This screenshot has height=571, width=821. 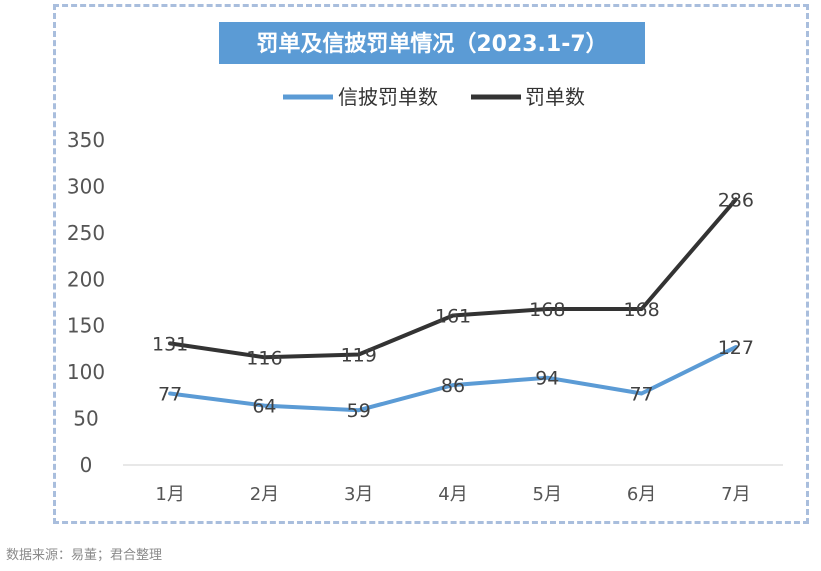 I want to click on chart-title-group: 罚单及信披罚单情况（2023.1-7）, so click(x=432, y=43).